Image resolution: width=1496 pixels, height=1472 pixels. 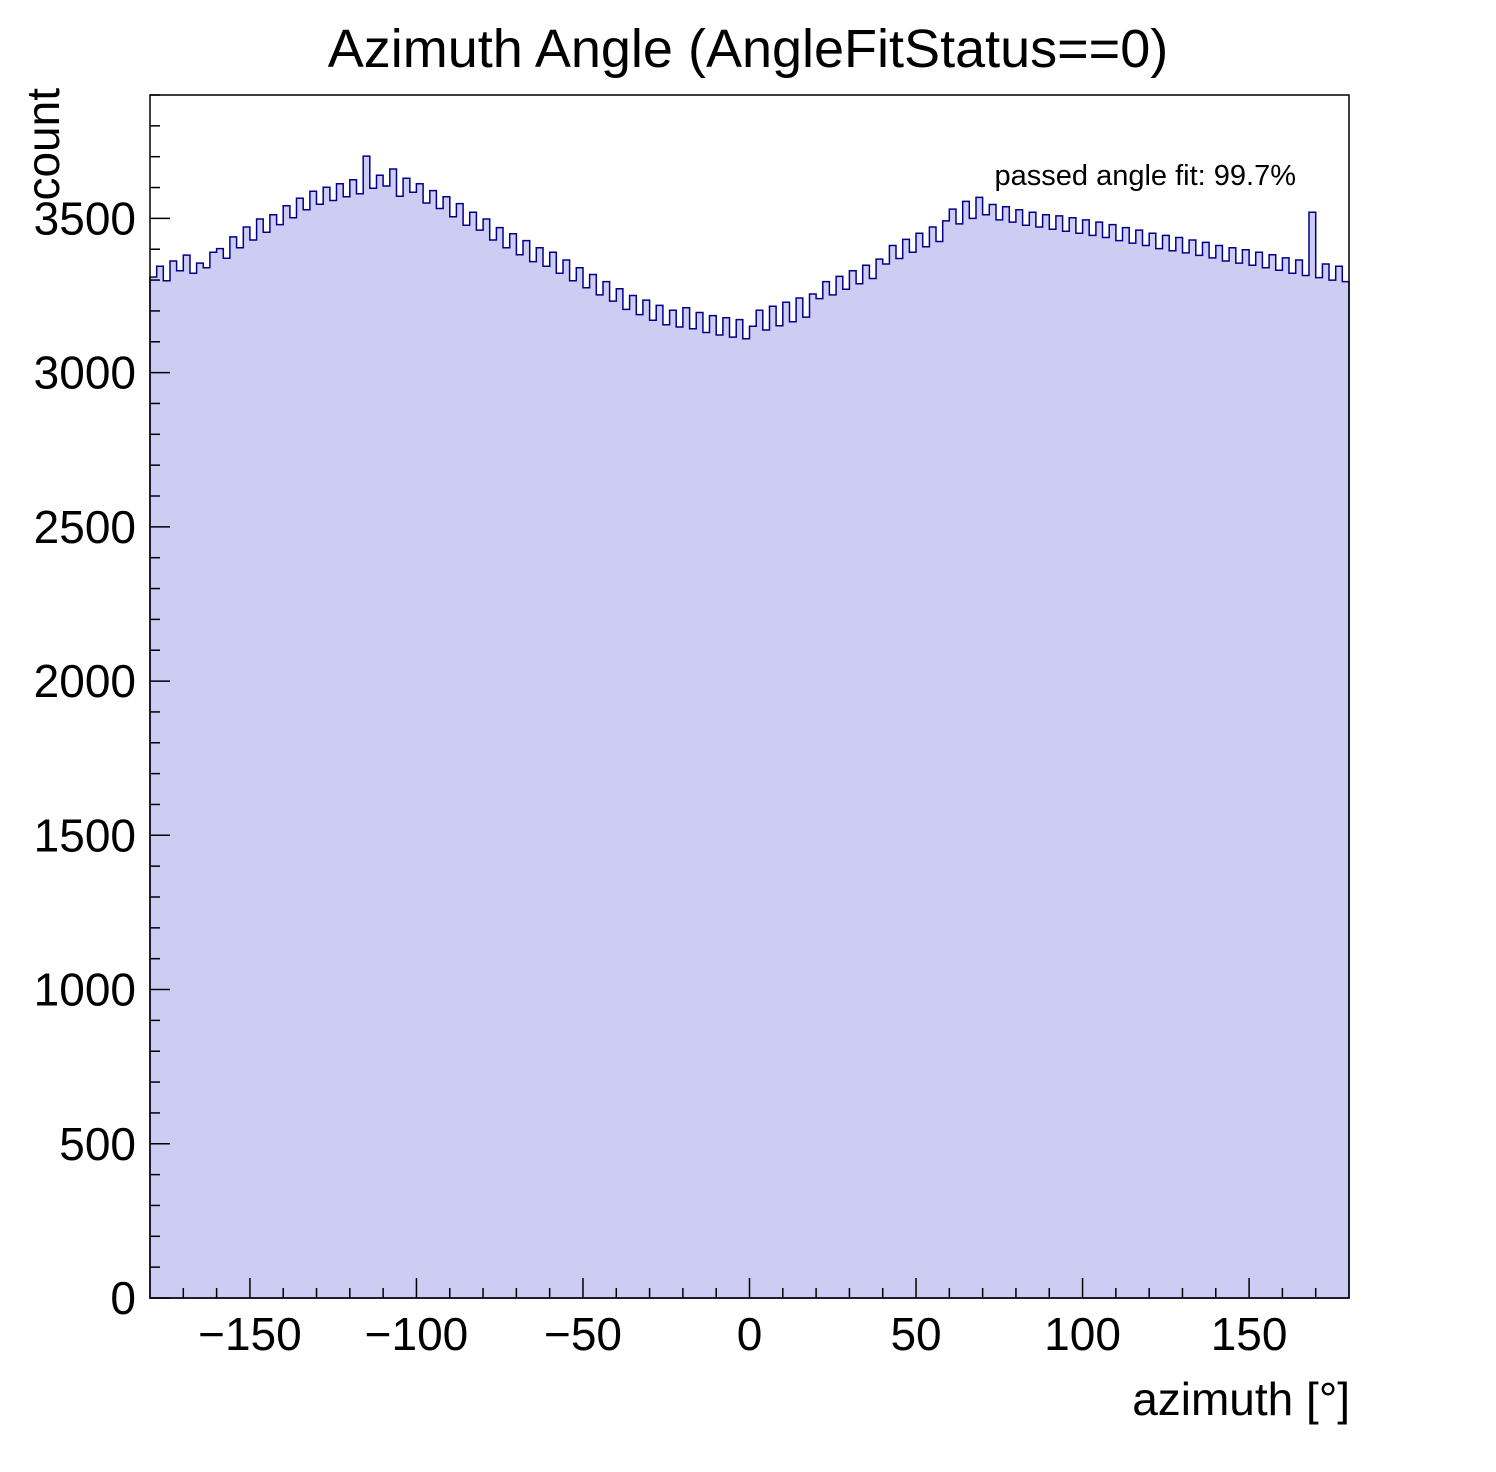 What do you see at coordinates (123, 1298) in the screenshot?
I see `y-tick-label: 0` at bounding box center [123, 1298].